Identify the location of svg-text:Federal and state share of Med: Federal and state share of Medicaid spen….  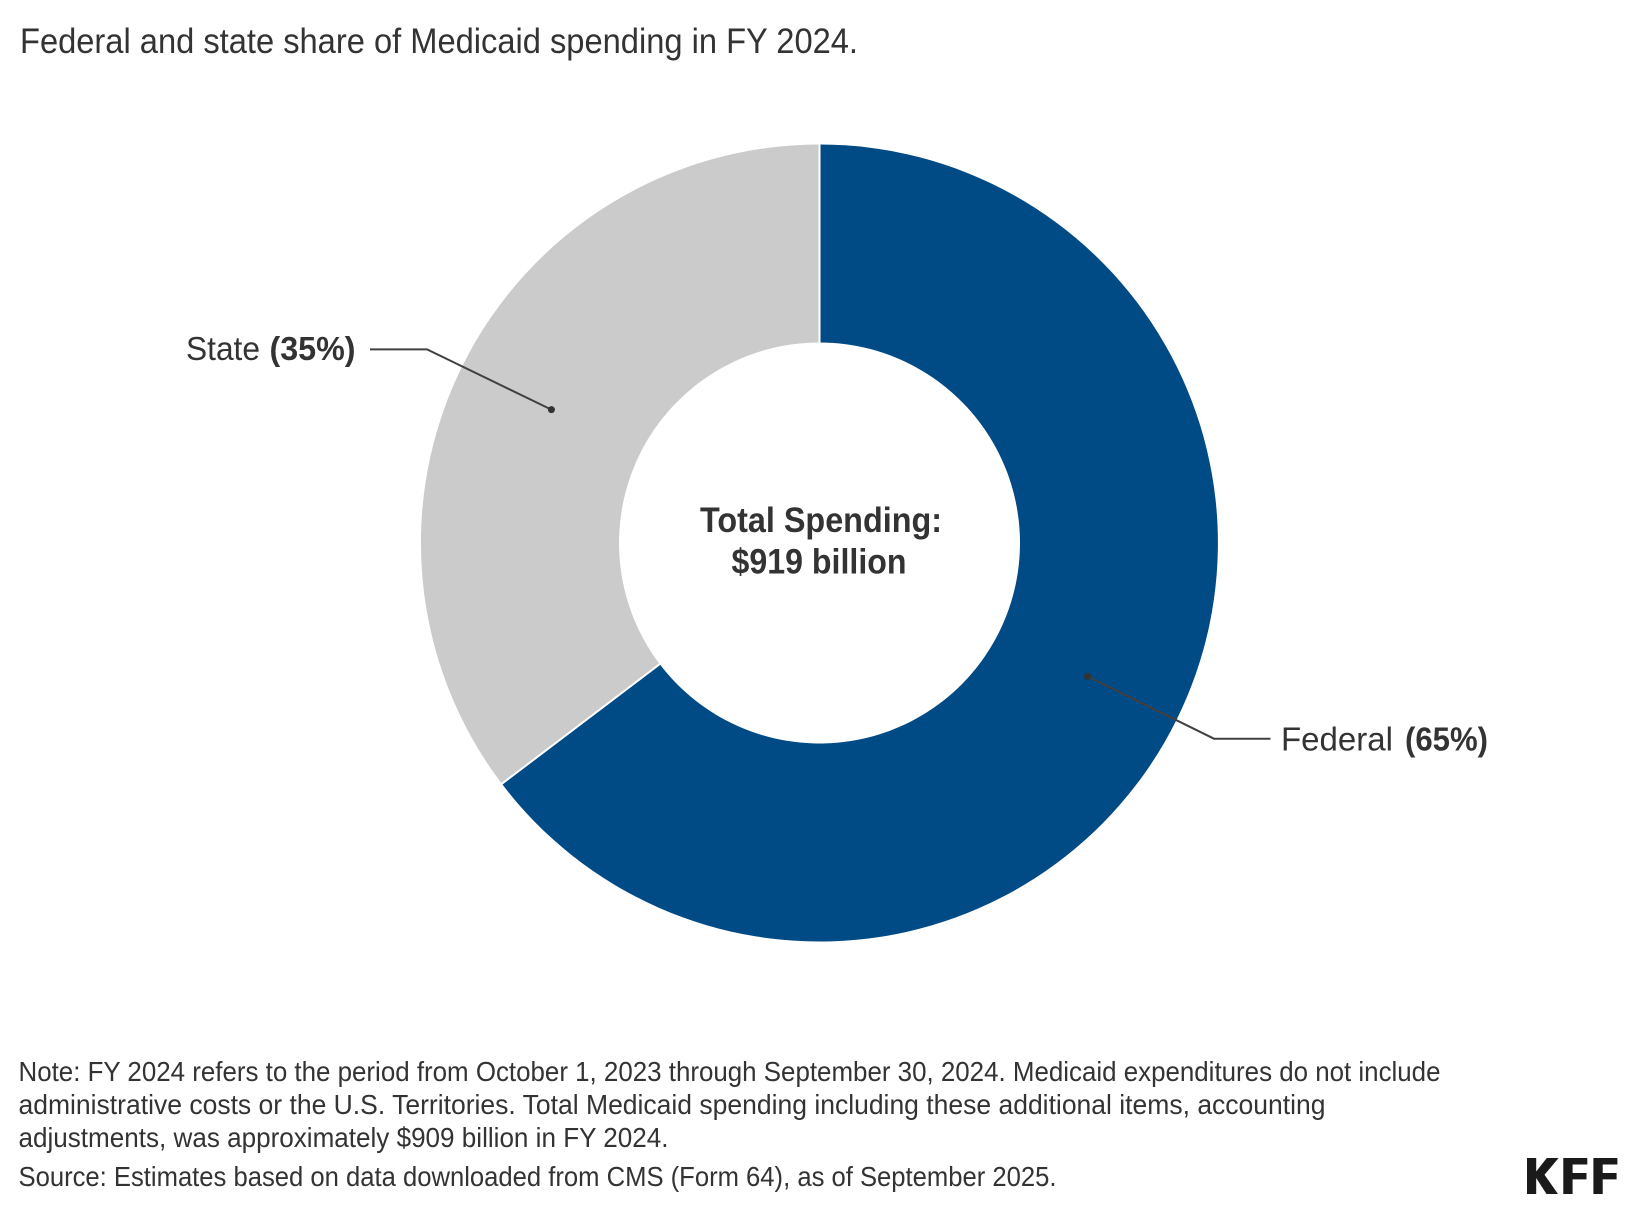
(439, 41).